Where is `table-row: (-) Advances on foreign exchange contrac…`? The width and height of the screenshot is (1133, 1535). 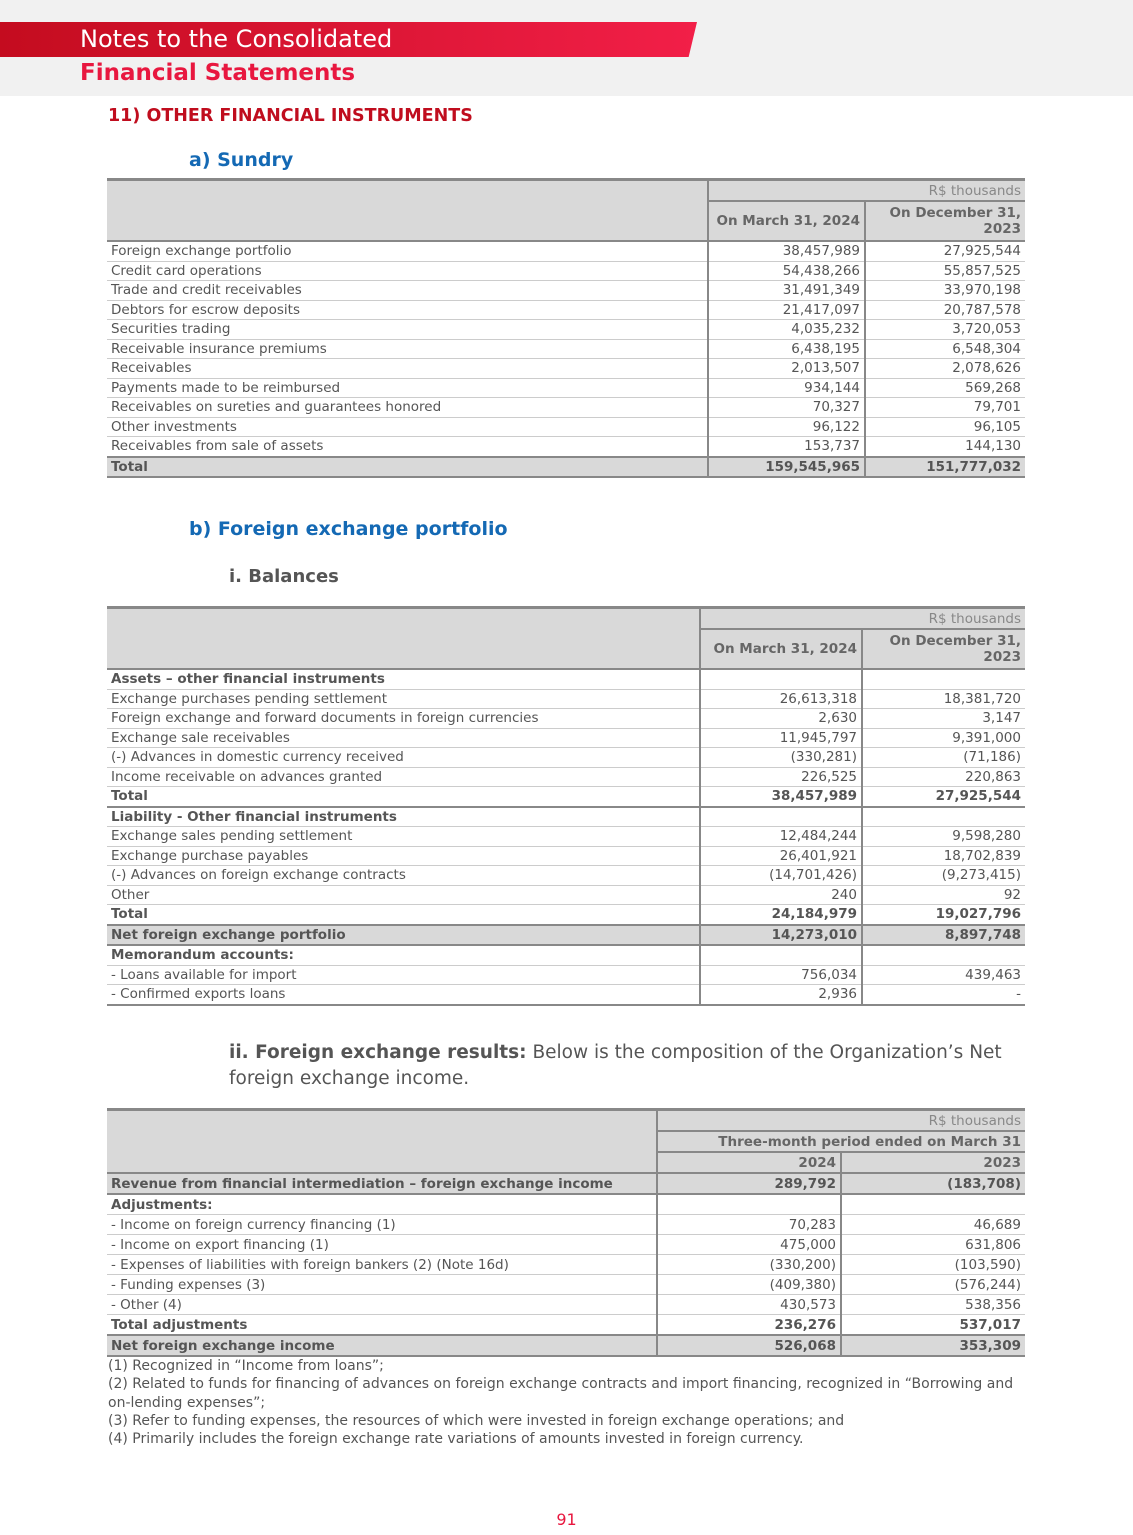
table-row: (-) Advances on foreign exchange contrac… is located at coordinates (566, 875).